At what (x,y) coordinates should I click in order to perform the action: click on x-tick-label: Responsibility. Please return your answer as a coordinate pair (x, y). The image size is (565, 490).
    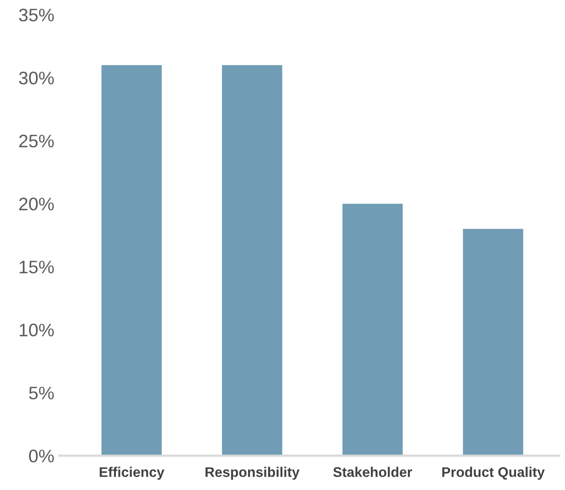
    Looking at the image, I should click on (253, 473).